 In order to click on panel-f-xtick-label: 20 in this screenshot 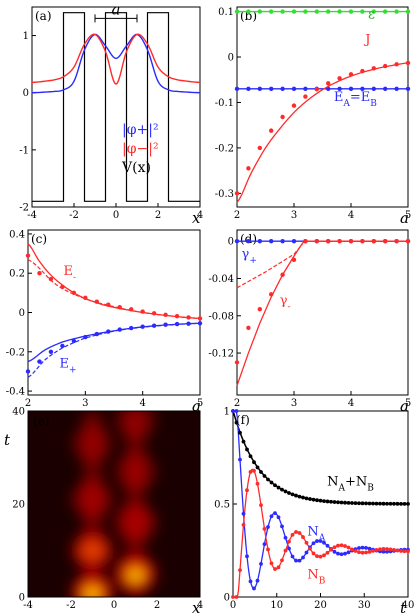, I will do `click(320, 605)`.